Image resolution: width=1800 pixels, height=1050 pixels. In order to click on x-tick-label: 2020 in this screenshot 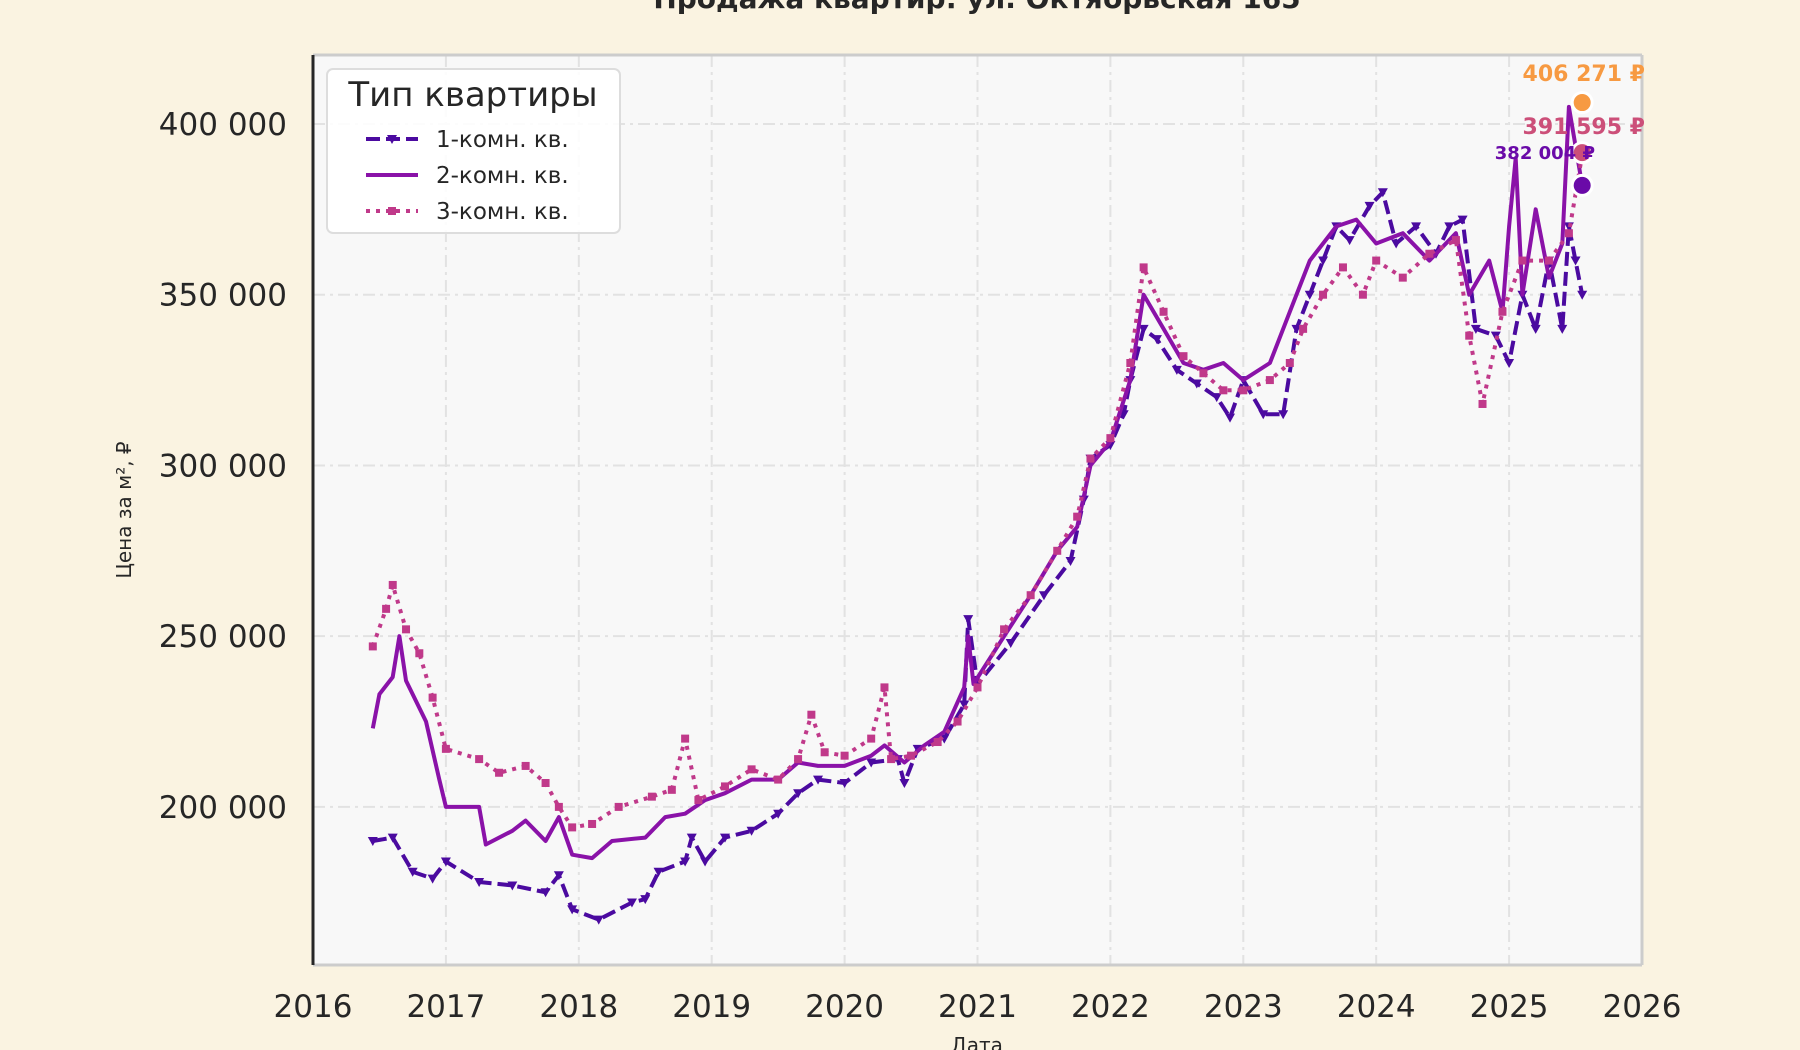, I will do `click(844, 1007)`.